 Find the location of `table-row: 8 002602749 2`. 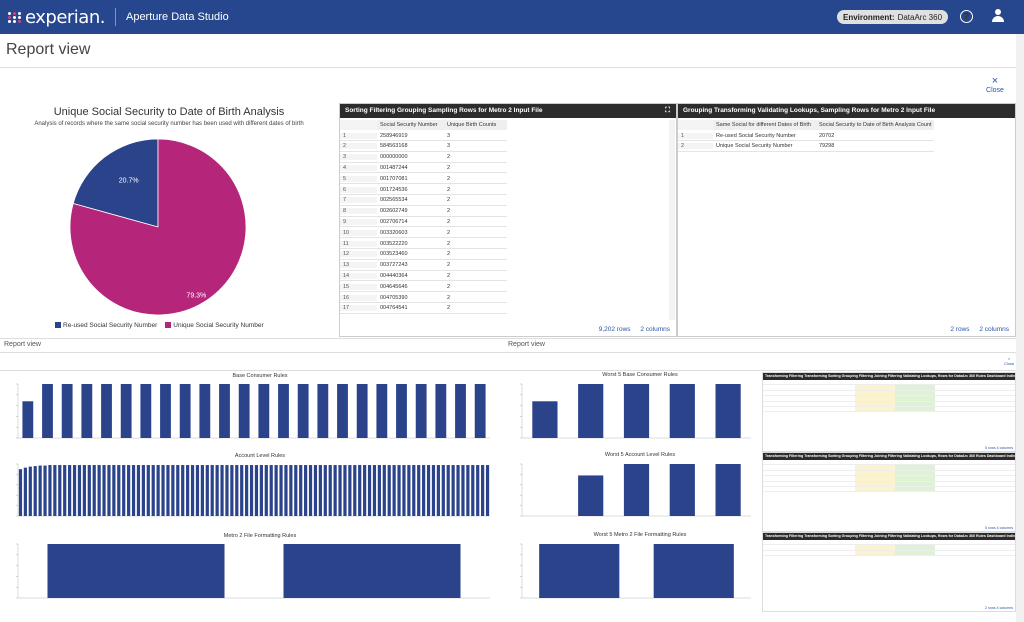

table-row: 8 002602749 2 is located at coordinates (423, 212).